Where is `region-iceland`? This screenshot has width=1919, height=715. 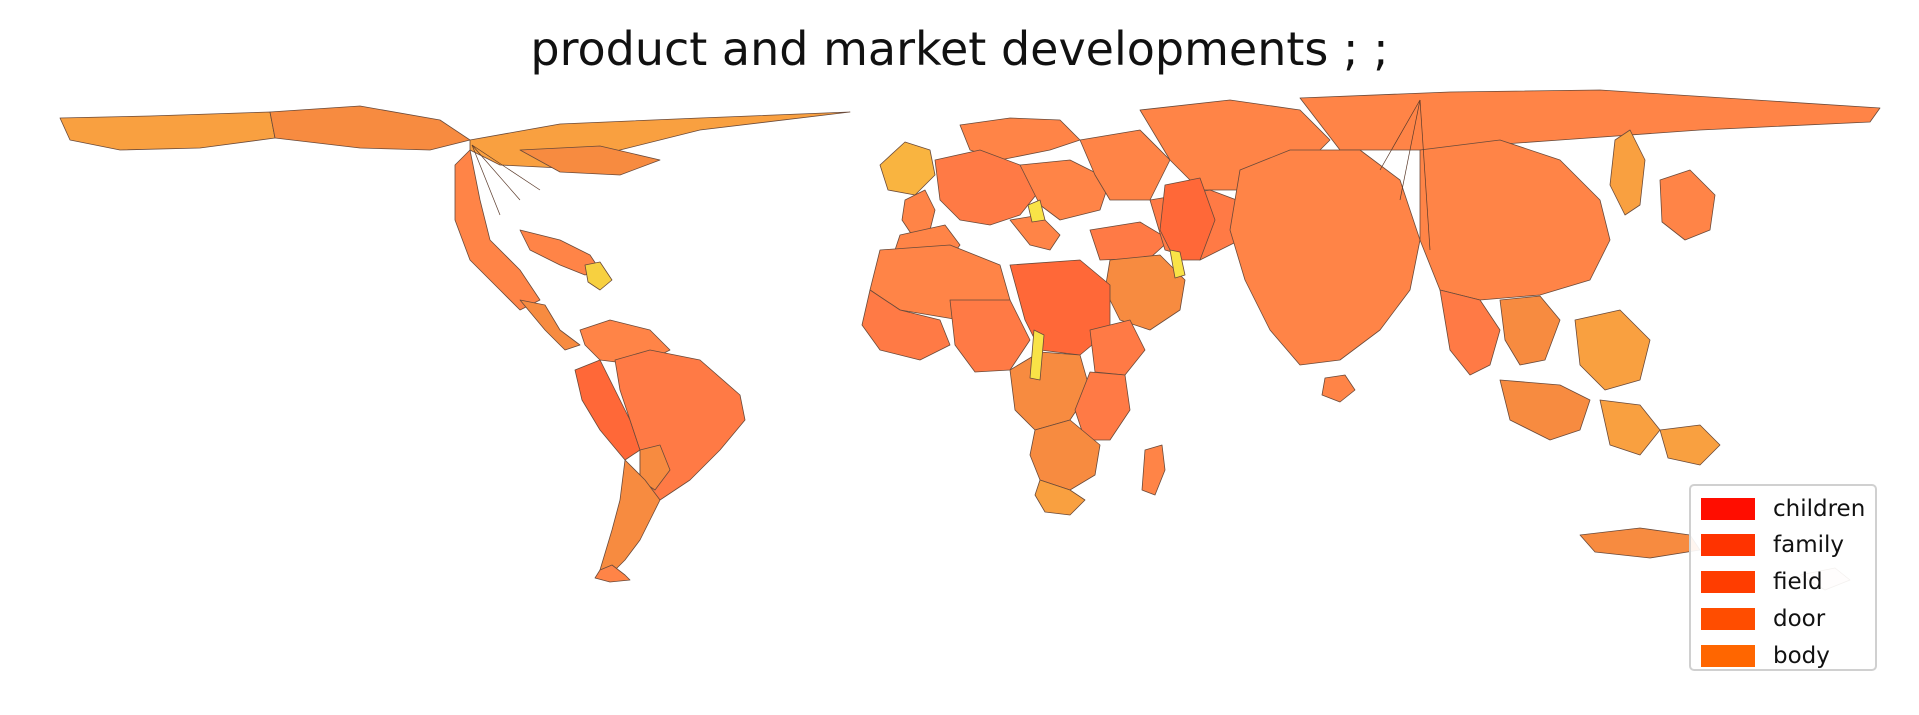 region-iceland is located at coordinates (907, 168).